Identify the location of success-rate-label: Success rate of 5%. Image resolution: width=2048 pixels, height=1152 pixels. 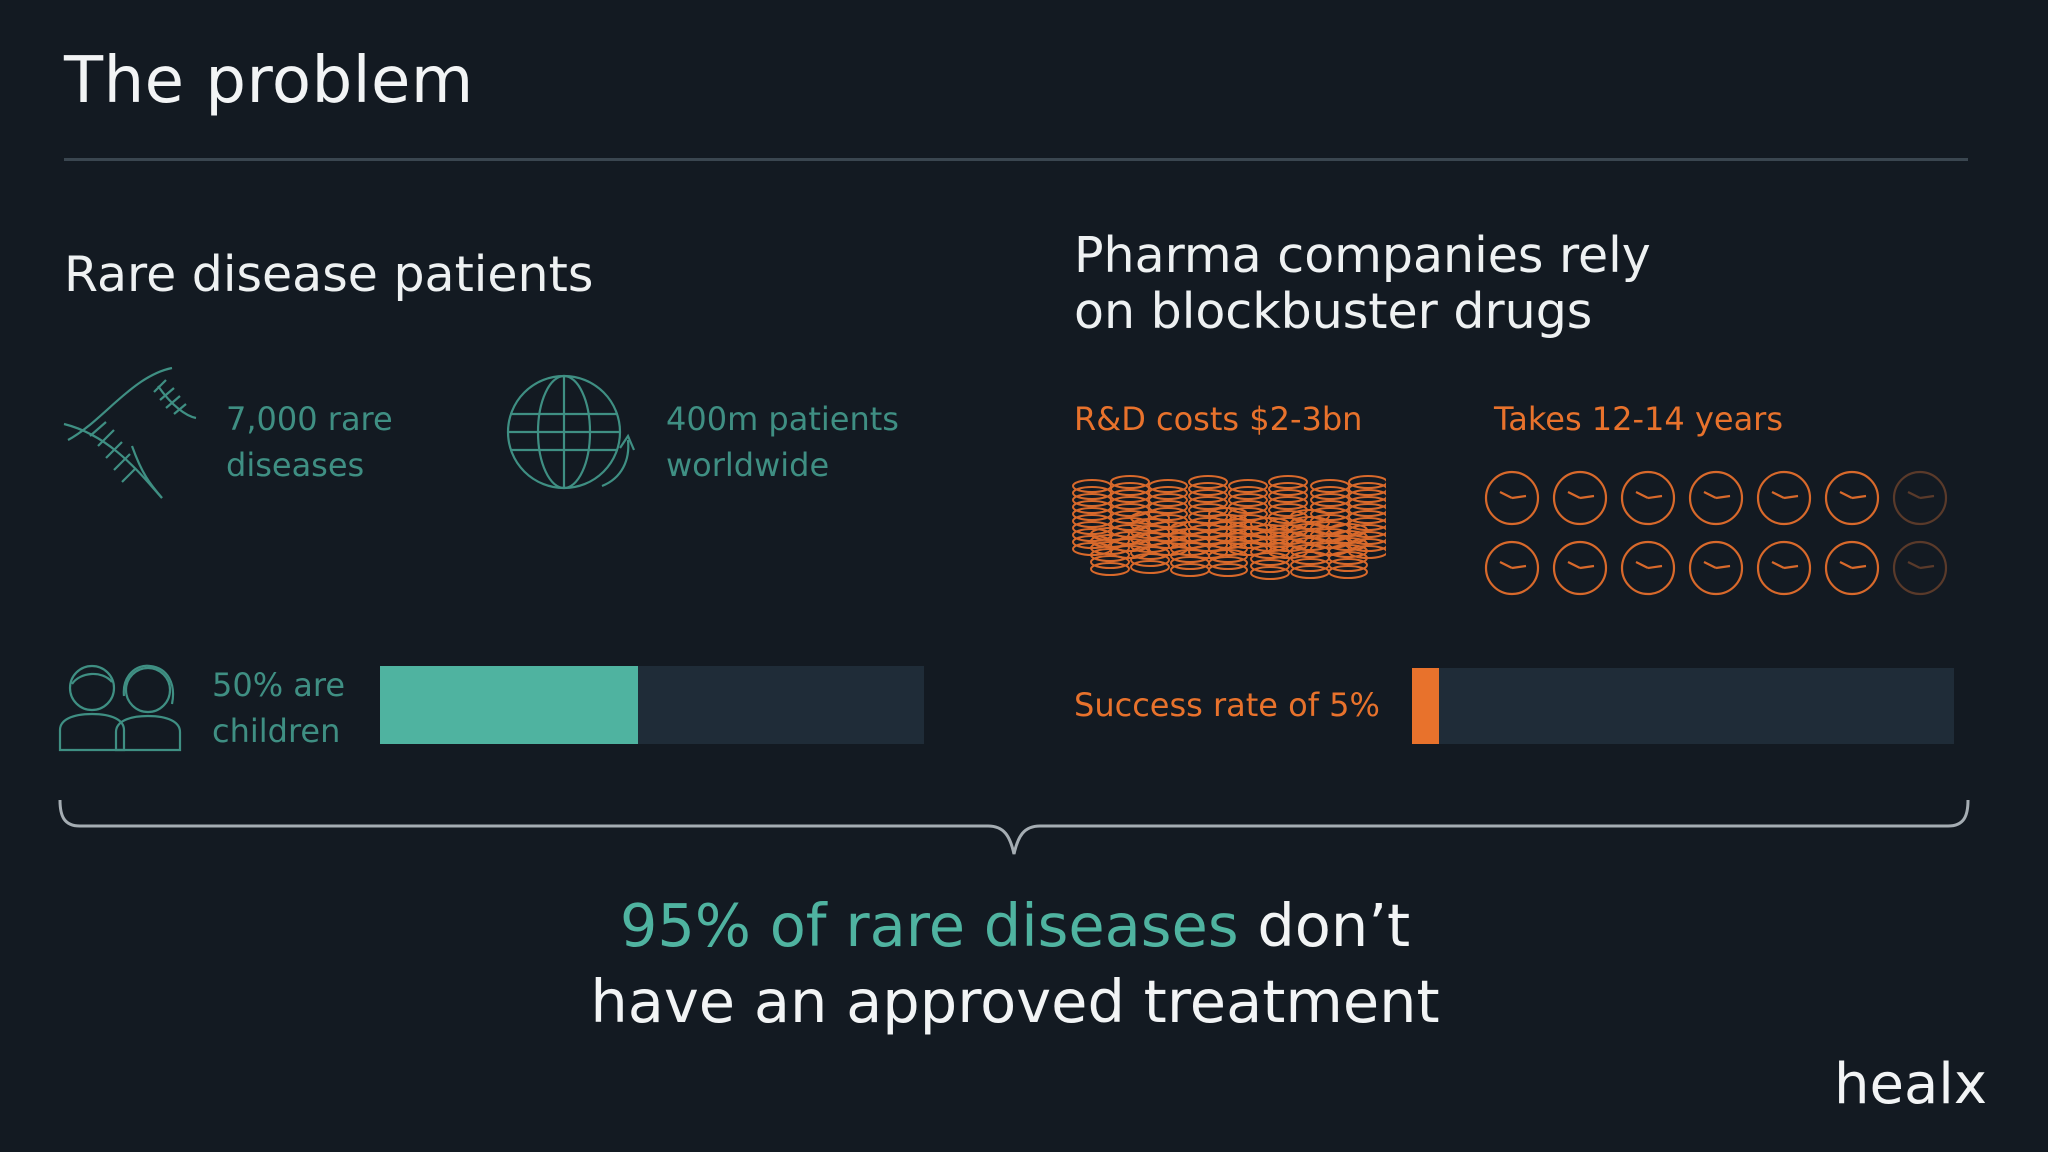
(1227, 705).